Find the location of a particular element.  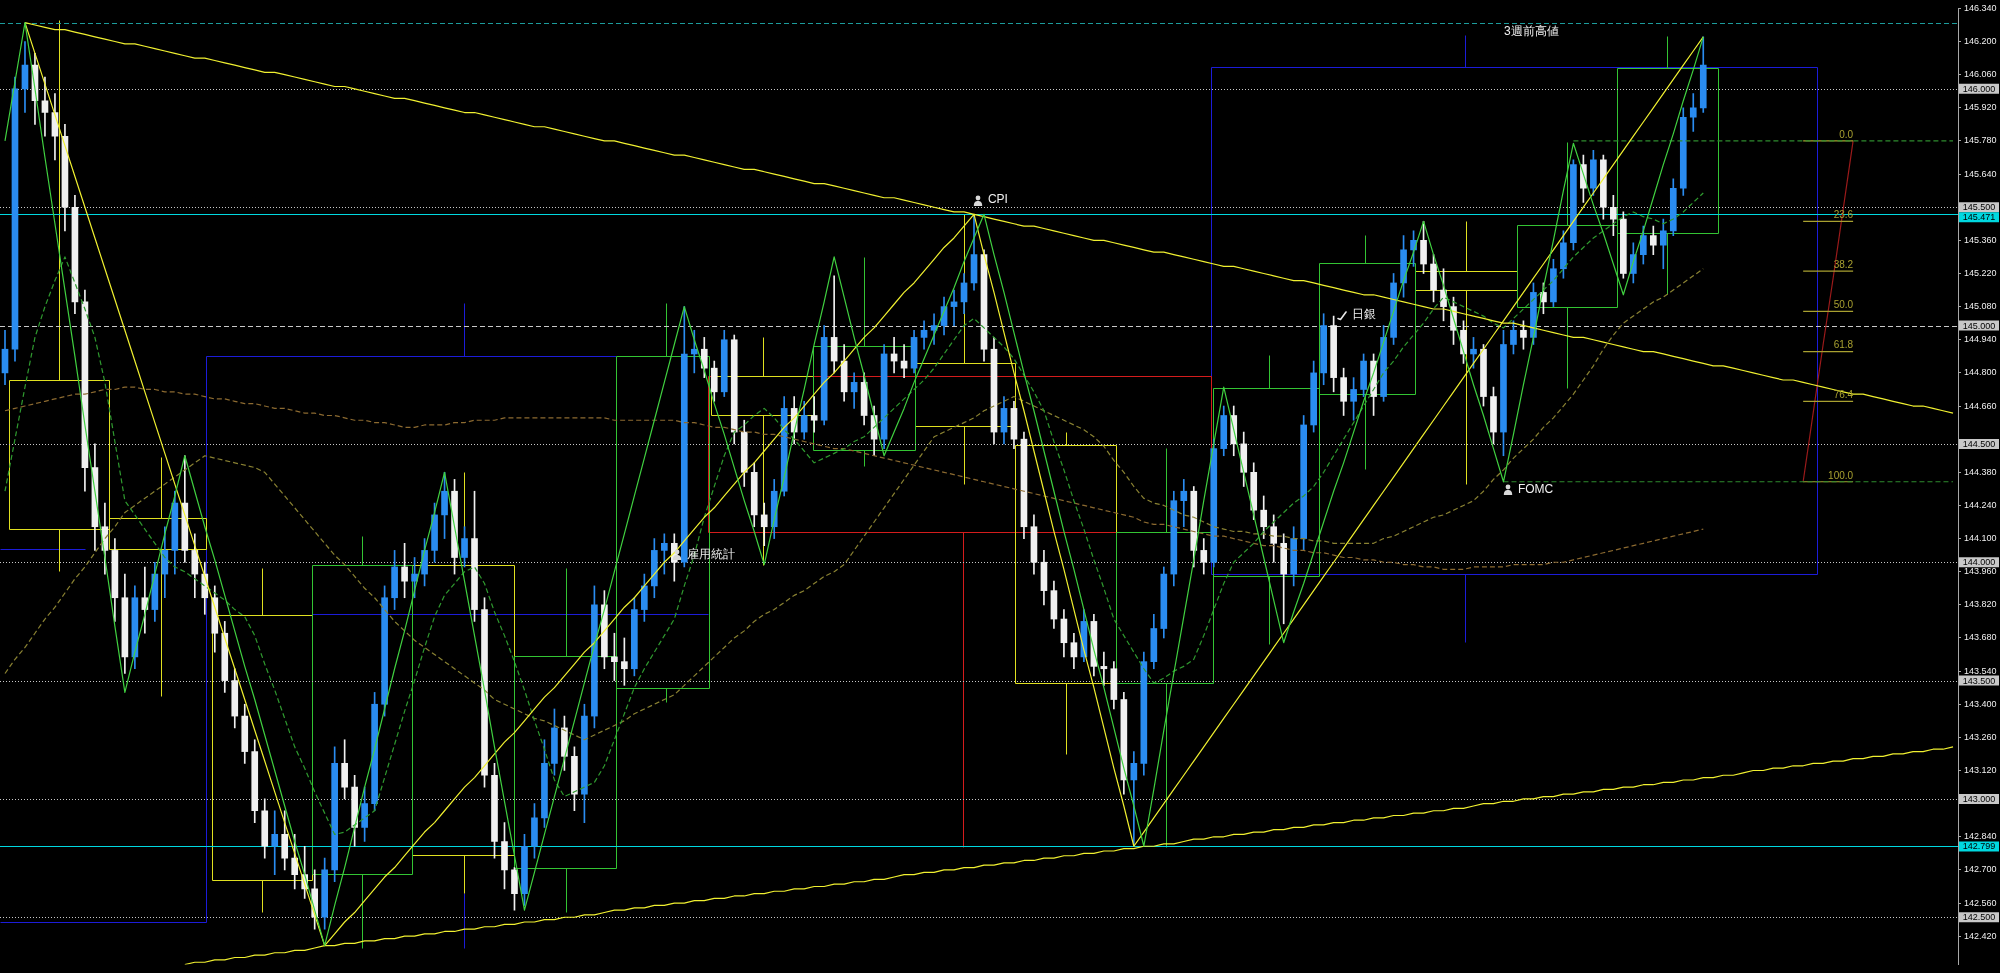

series-label: 0.0 is located at coordinates (1846, 134).